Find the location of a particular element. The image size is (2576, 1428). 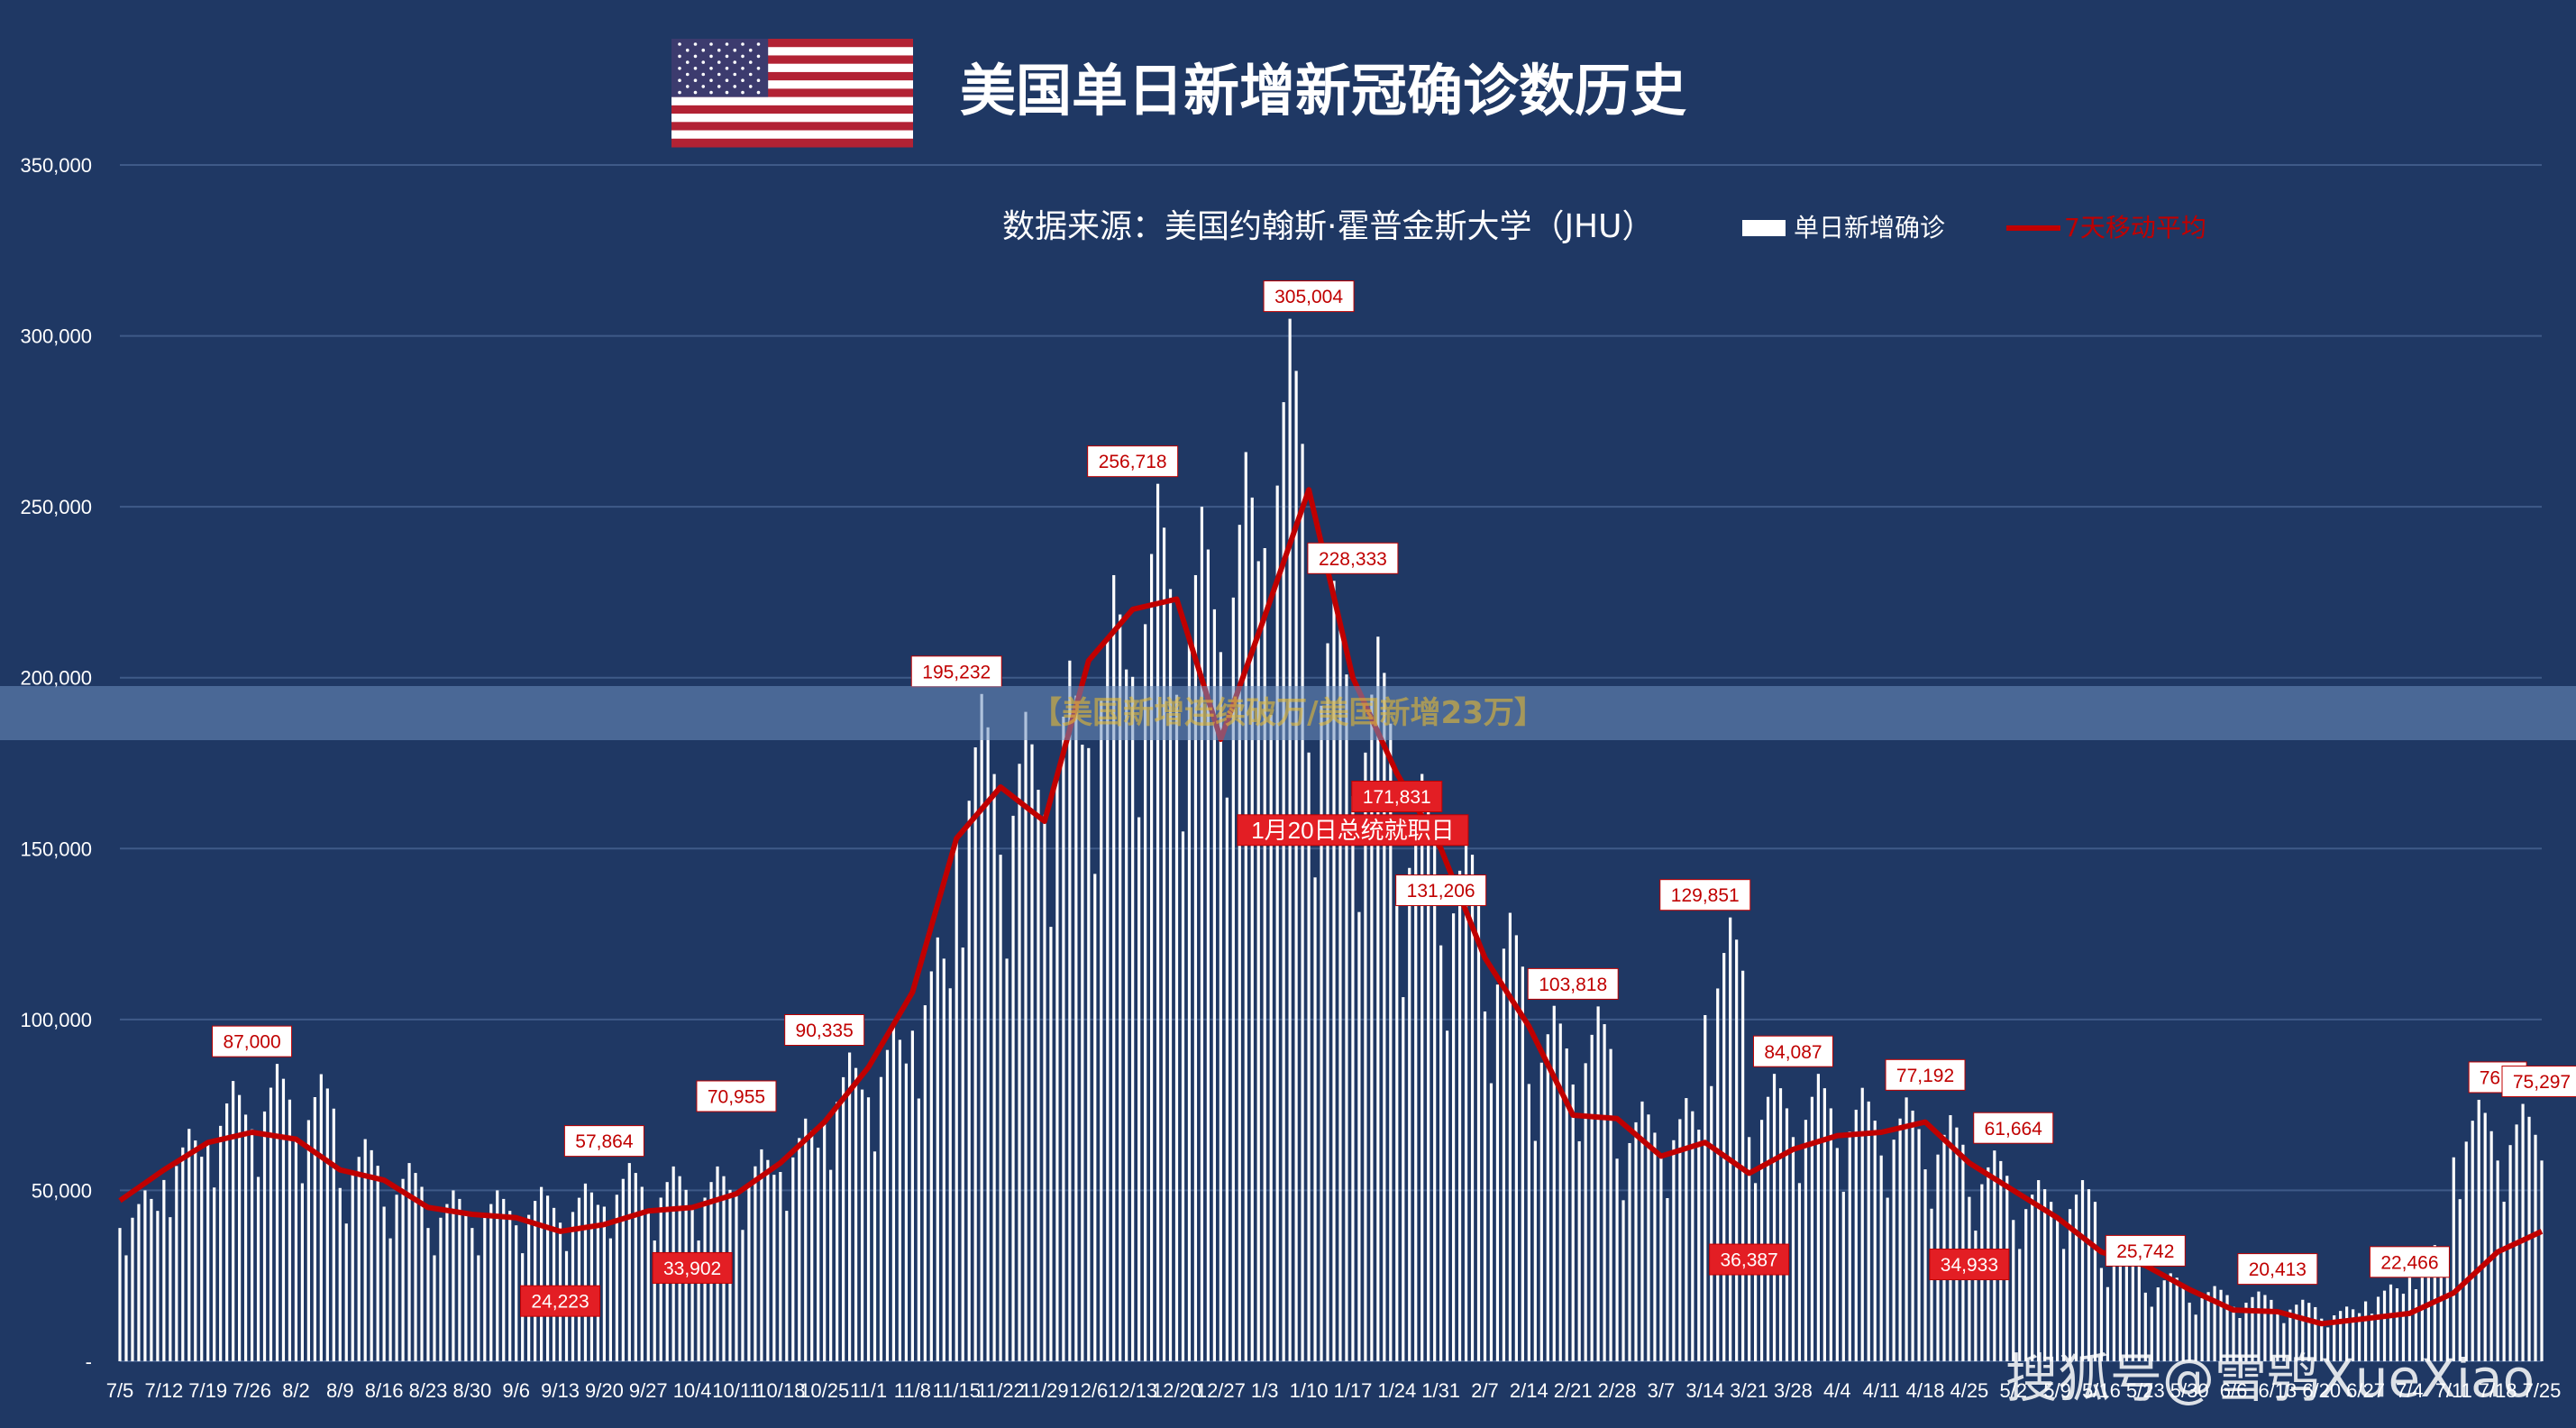

watermark: 搜狐号@雪鸮XueXiao is located at coordinates (2270, 1378).